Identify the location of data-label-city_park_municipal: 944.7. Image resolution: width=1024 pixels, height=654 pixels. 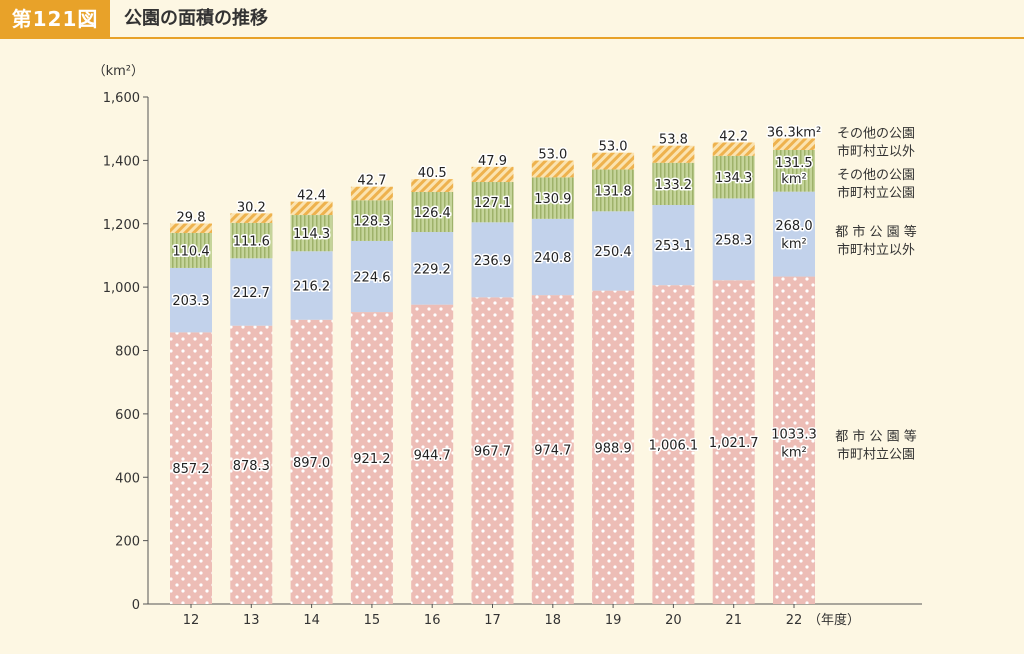
(432, 455).